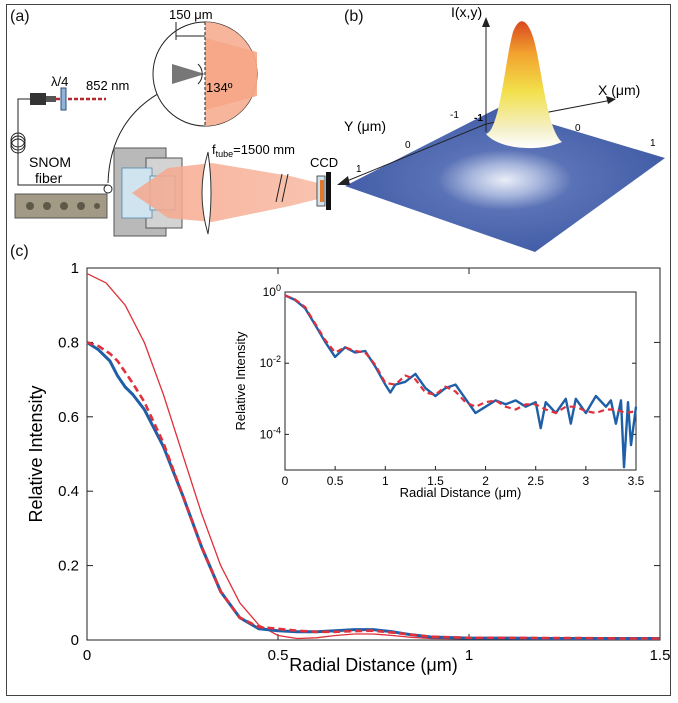 The height and width of the screenshot is (703, 678). I want to click on inset-y-tick-label: 10⁻⁴, so click(270, 433).